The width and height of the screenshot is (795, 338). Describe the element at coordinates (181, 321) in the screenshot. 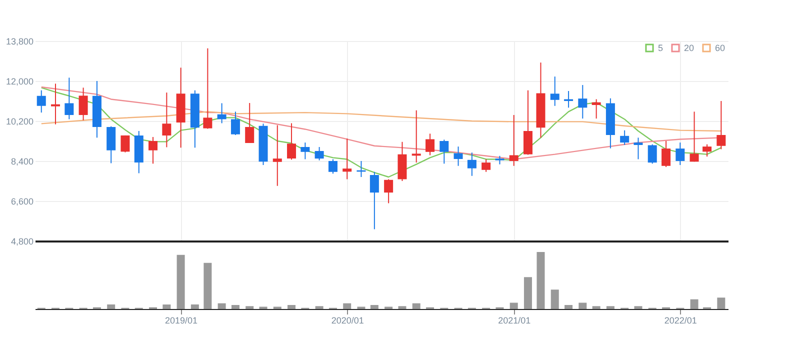

I see `x-tick-label: 2019/01` at that location.